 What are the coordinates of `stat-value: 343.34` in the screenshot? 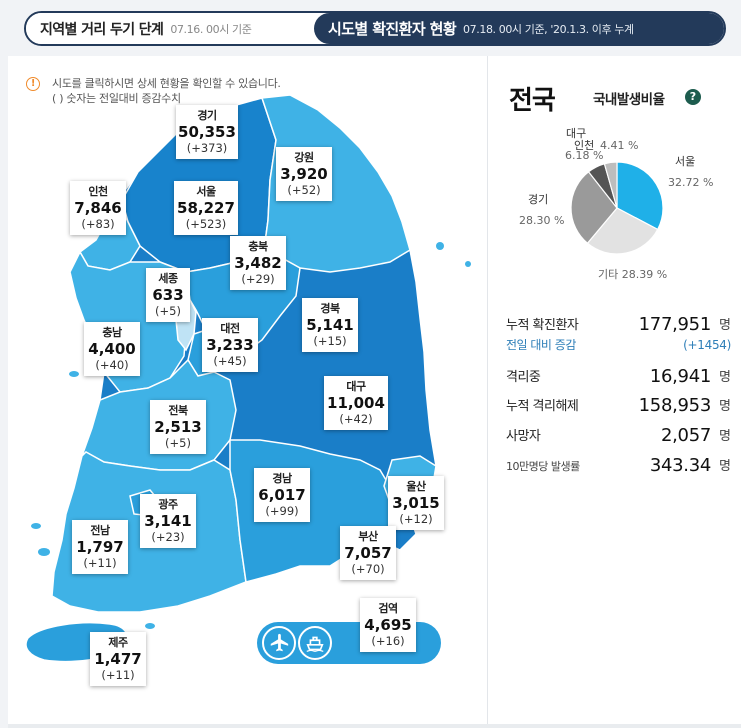 It's located at (680, 465).